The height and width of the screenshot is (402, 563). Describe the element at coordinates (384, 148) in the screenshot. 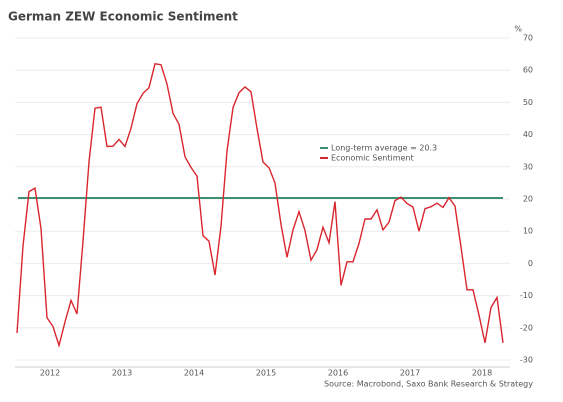

I see `legend-label: Long-term average = 20.3` at that location.